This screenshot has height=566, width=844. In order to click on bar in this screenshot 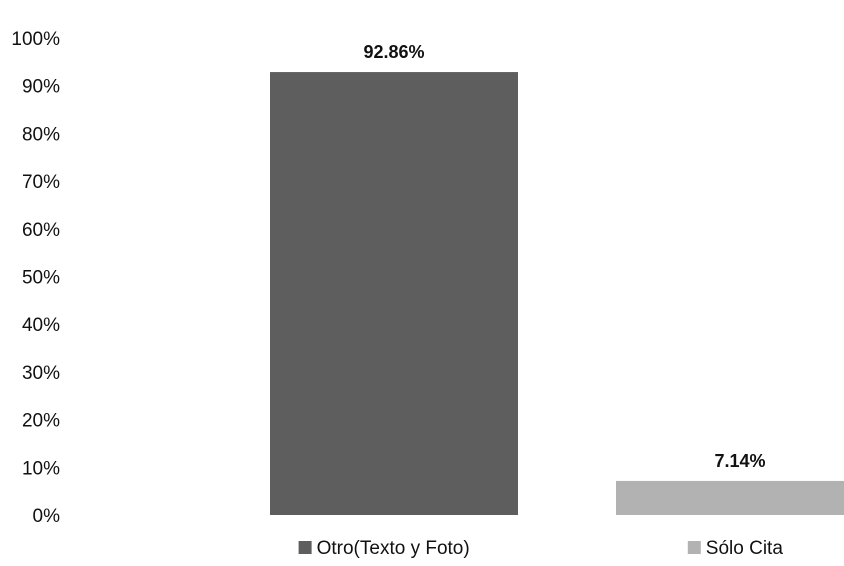, I will do `click(730, 497)`.